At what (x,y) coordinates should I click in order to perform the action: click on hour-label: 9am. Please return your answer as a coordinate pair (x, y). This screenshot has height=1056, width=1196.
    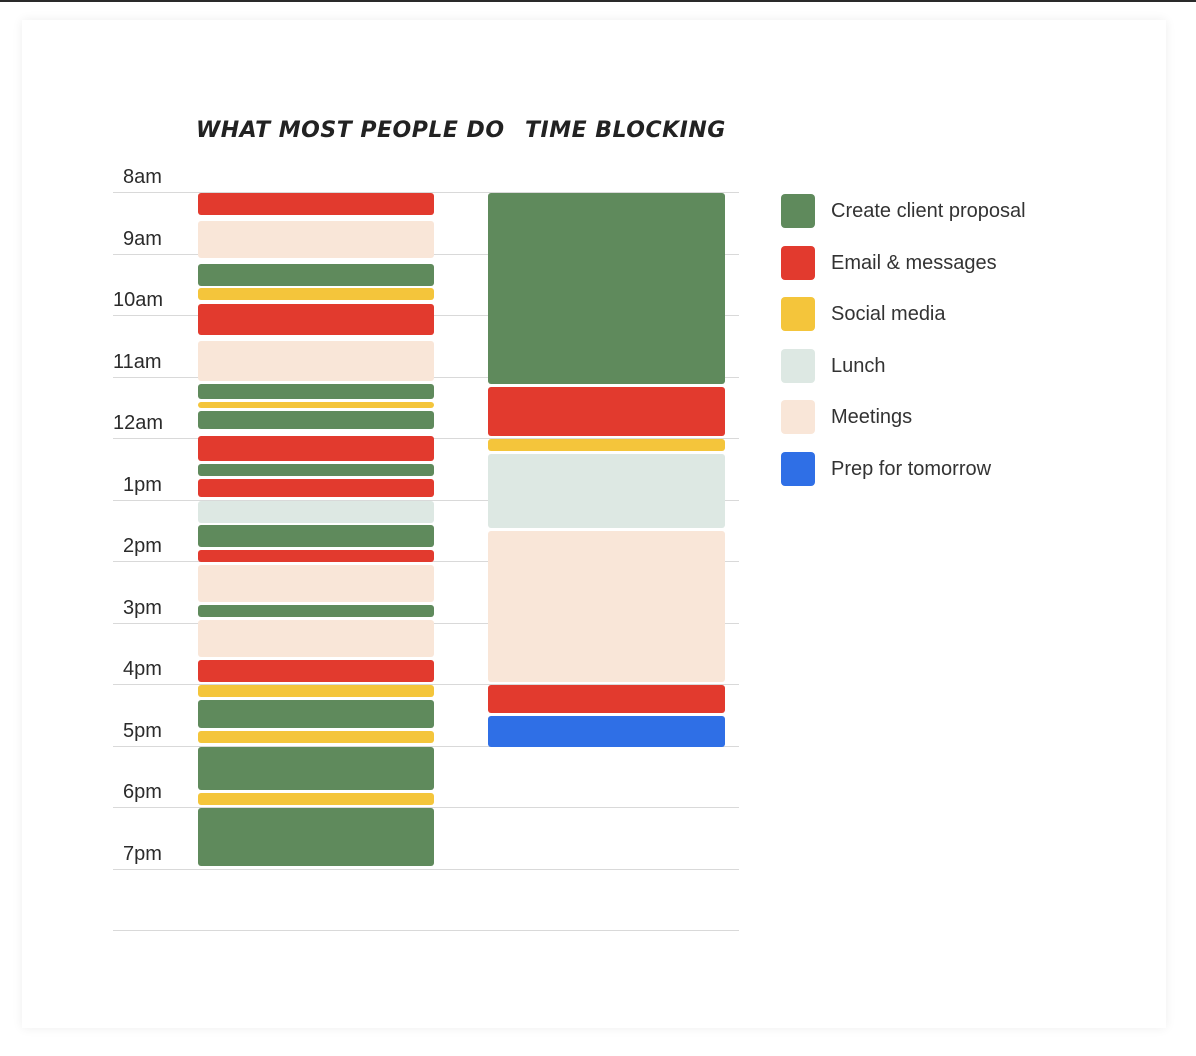
    Looking at the image, I should click on (142, 239).